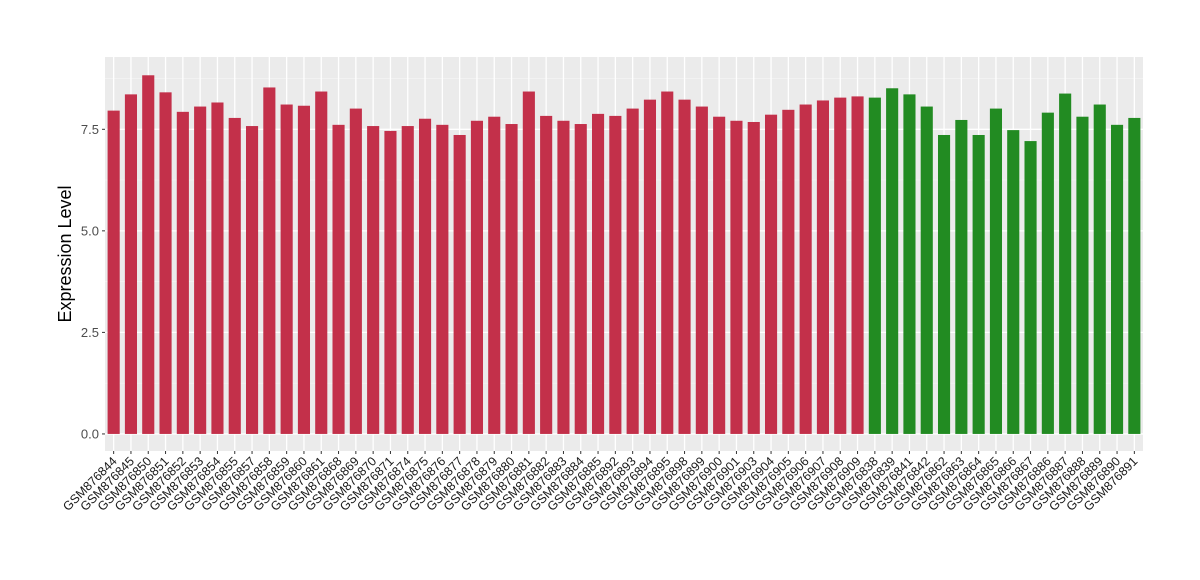 This screenshot has width=1200, height=580. I want to click on bar-GSM876887, so click(1065, 263).